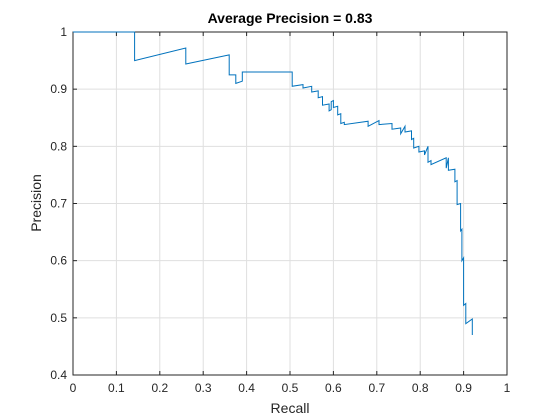 This screenshot has width=560, height=420. What do you see at coordinates (73, 388) in the screenshot?
I see `x-tick-label: 0` at bounding box center [73, 388].